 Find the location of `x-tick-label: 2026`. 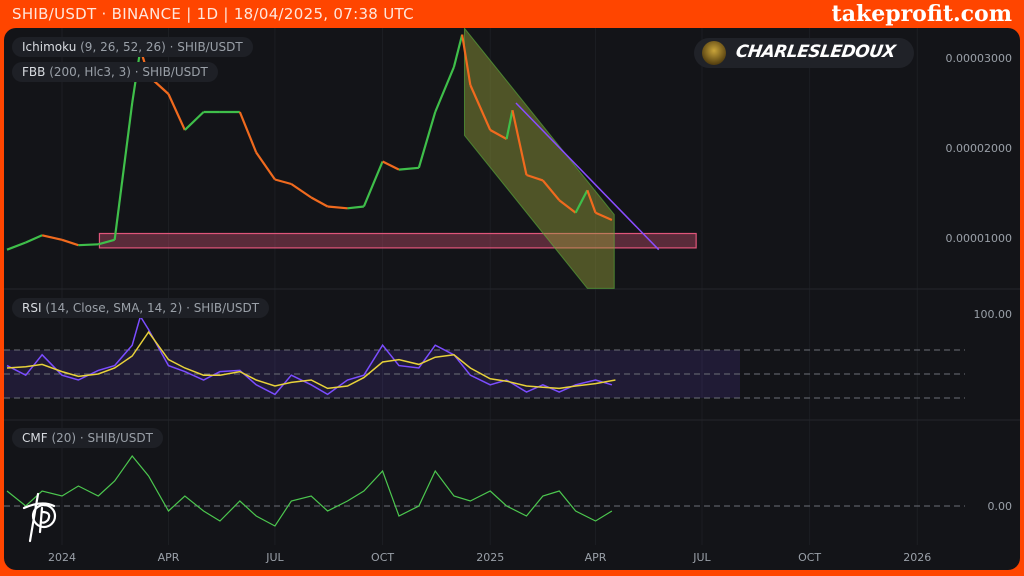

x-tick-label: 2026 is located at coordinates (917, 557).